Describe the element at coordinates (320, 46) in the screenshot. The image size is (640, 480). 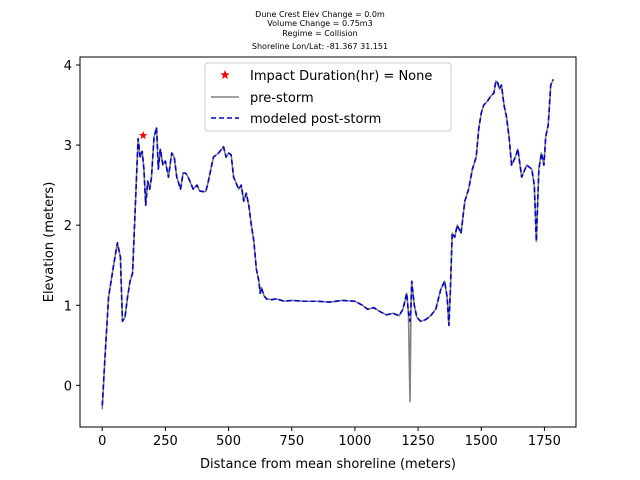
I see `title-line-4: Shoreline Lon/Lat: -81.367 31.151` at that location.